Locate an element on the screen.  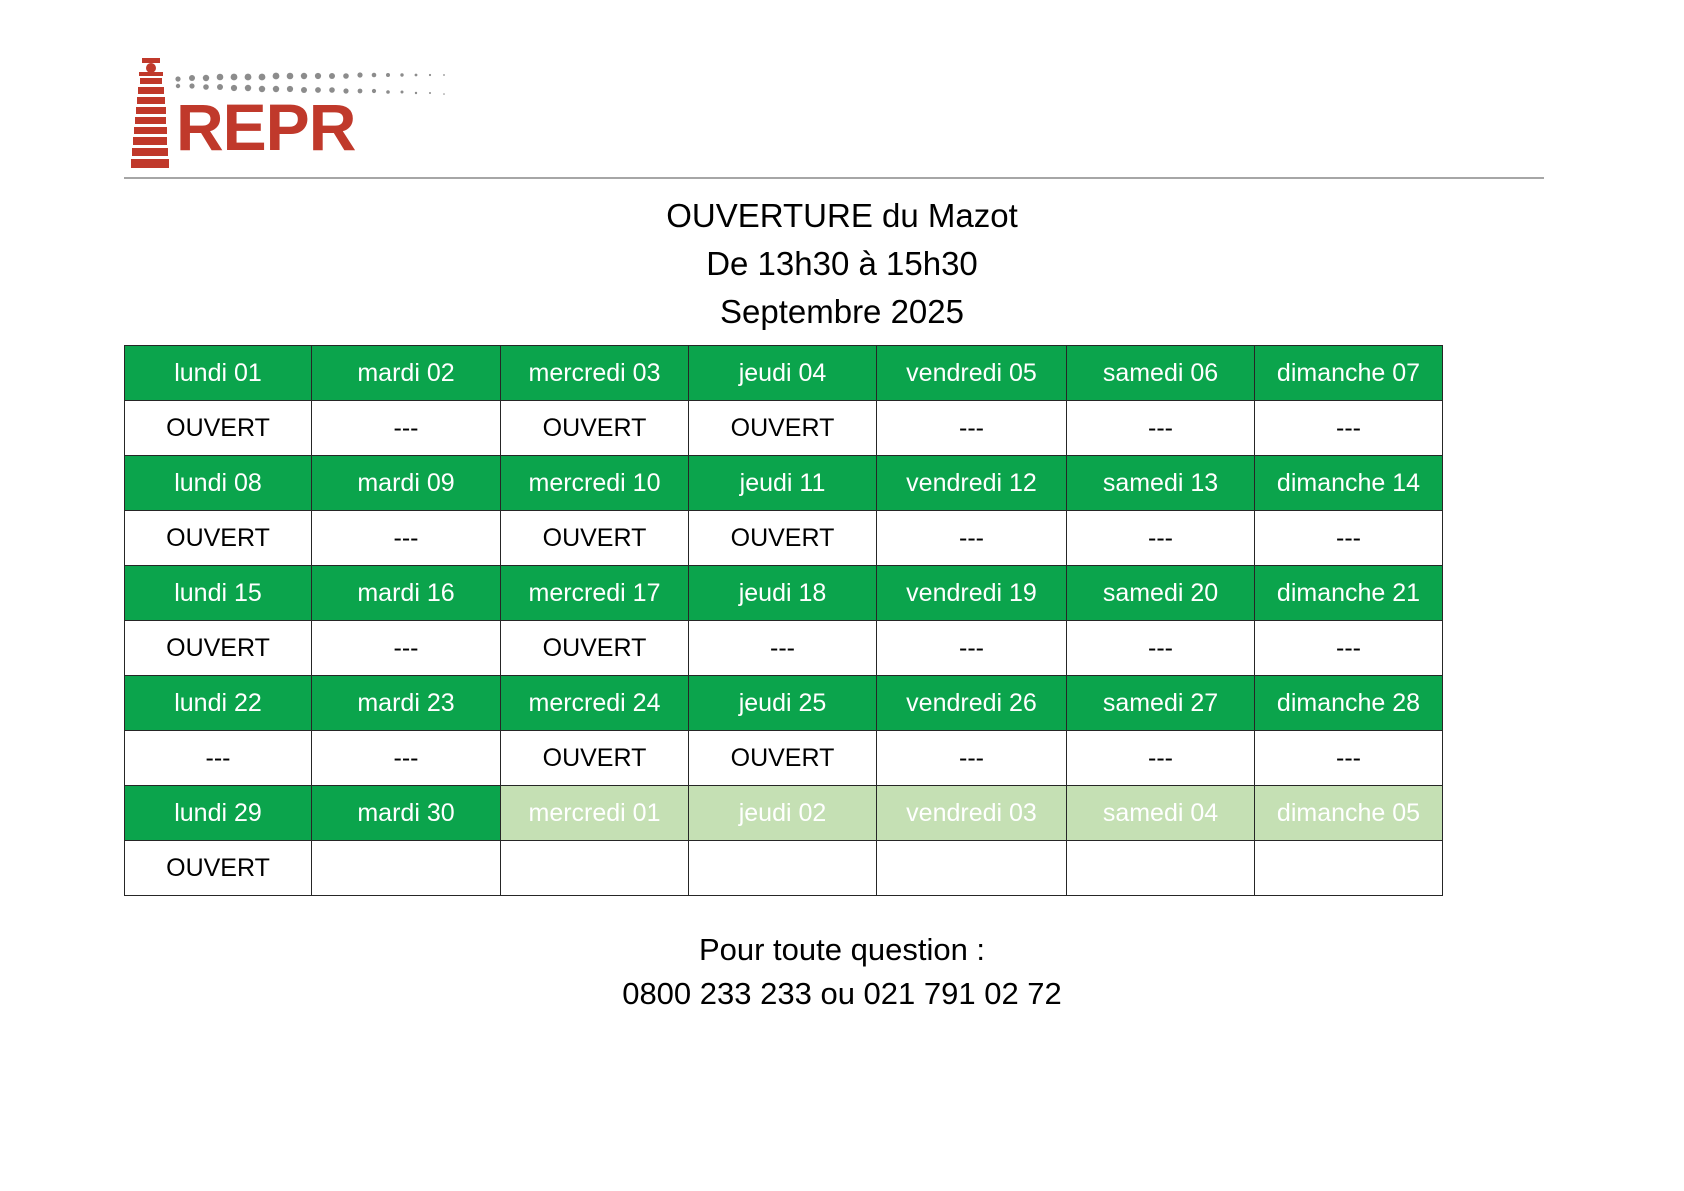
day-header-cell: mercredi 03 is located at coordinates (594, 373).